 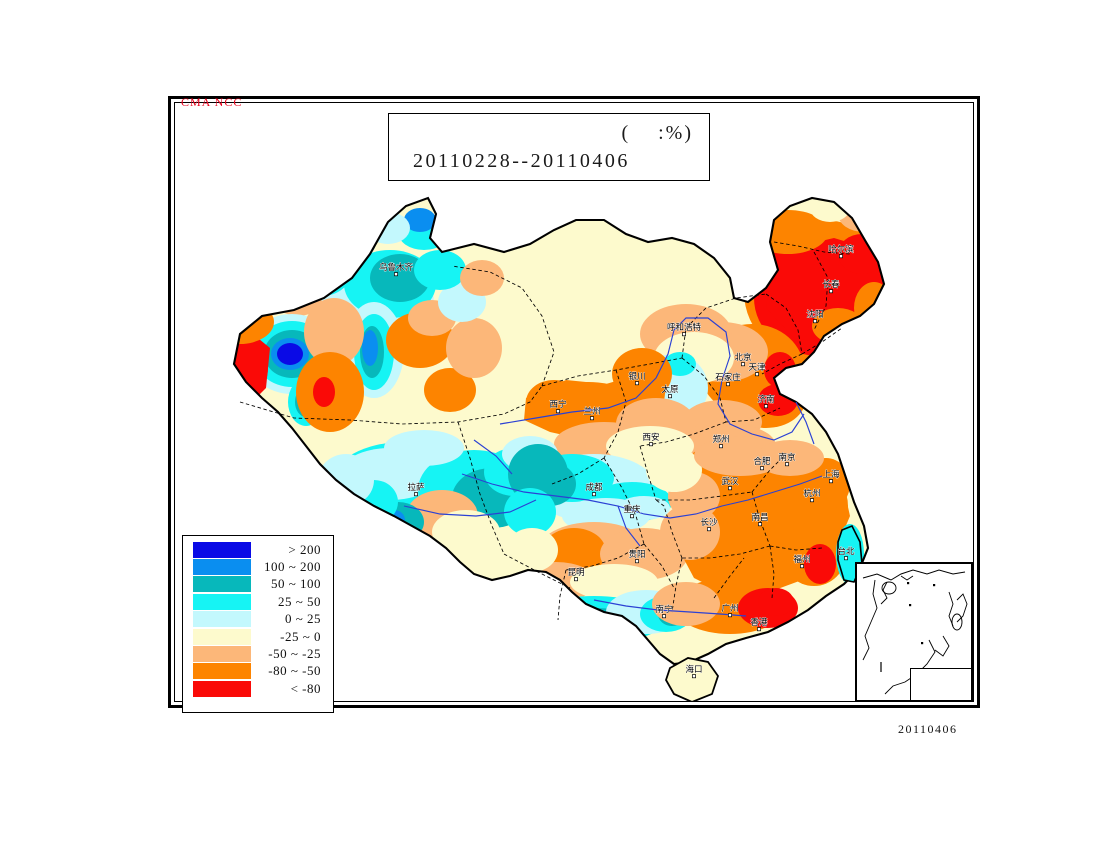 I want to click on legend-row: 25 ~ 50, so click(x=258, y=601).